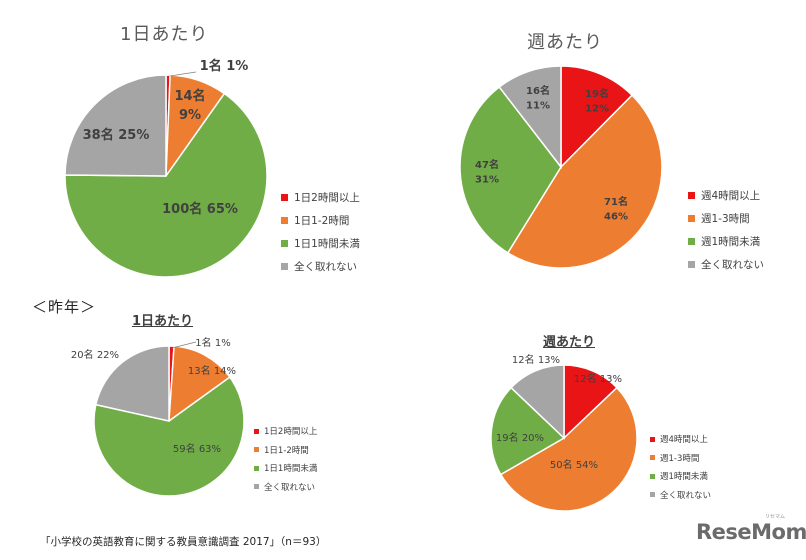  Describe the element at coordinates (183, 542) in the screenshot. I see `source-note: 「小学校の英語教育に関する教員意識調査 2017」（n＝93）` at that location.